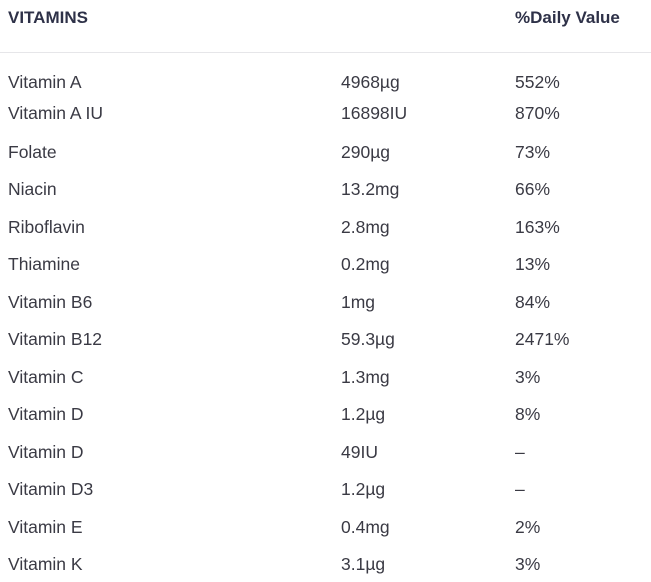  Describe the element at coordinates (567, 17) in the screenshot. I see `header-cell: %Daily Value` at that location.